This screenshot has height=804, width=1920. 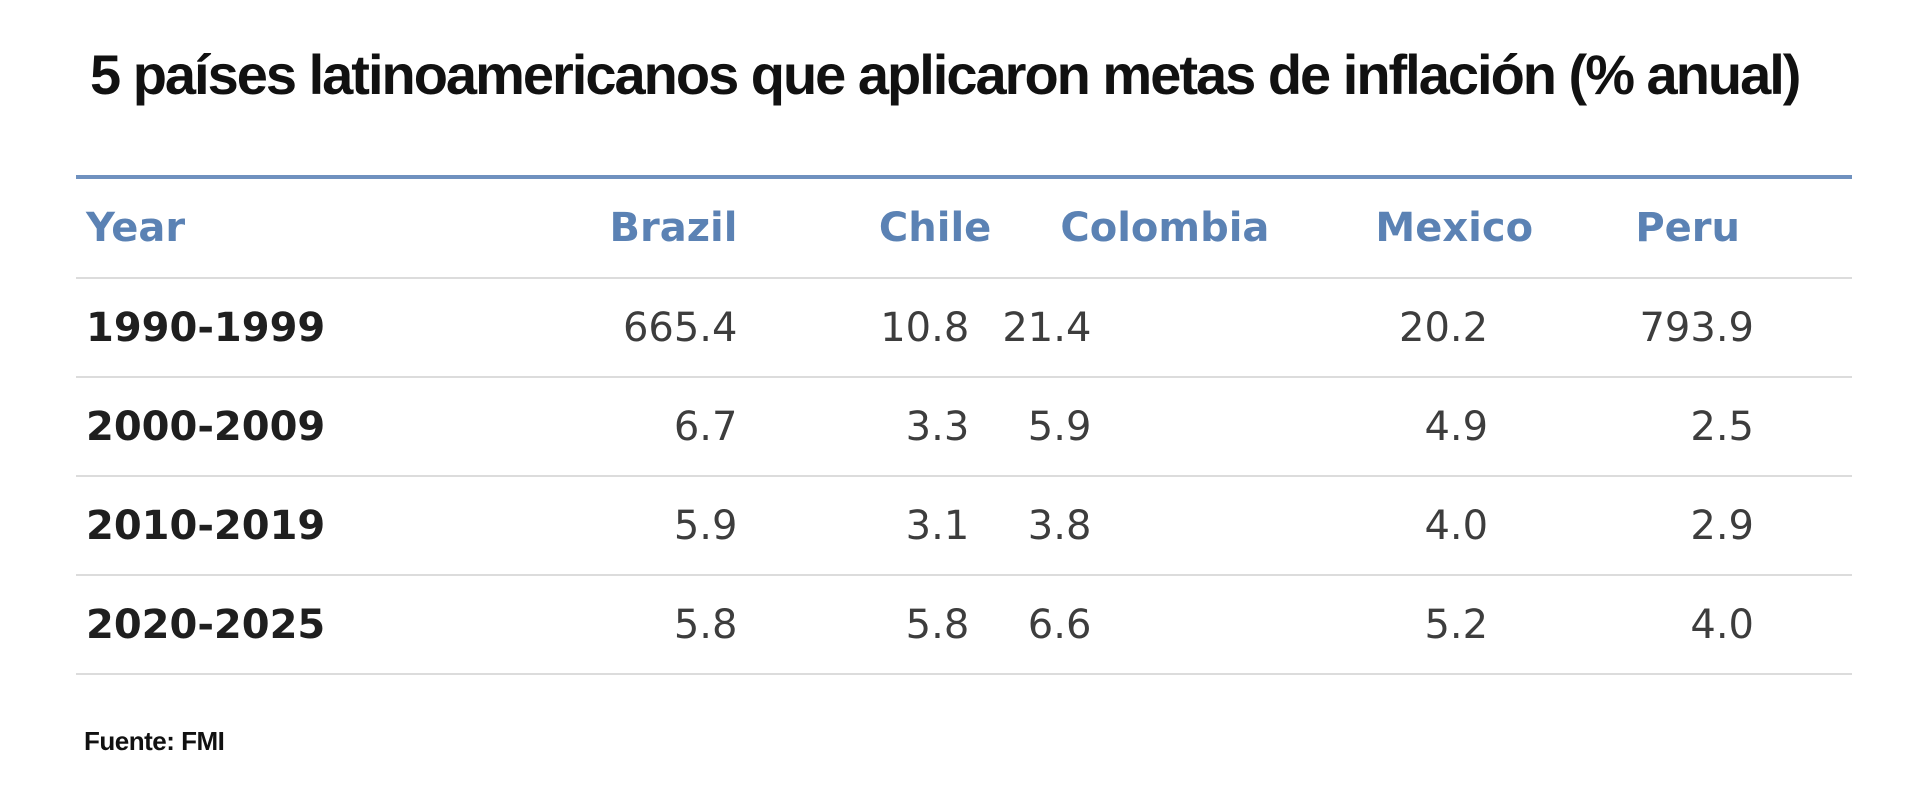 What do you see at coordinates (1130, 625) in the screenshot?
I see `colombia-cell: 6.6` at bounding box center [1130, 625].